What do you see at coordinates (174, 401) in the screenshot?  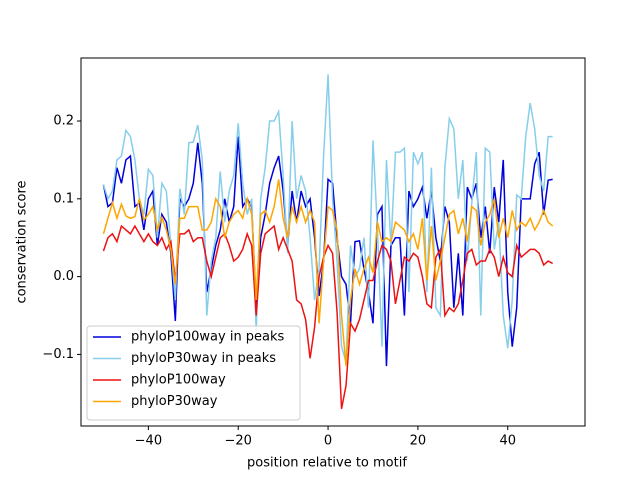 I see `legend-label: phyloP30way` at bounding box center [174, 401].